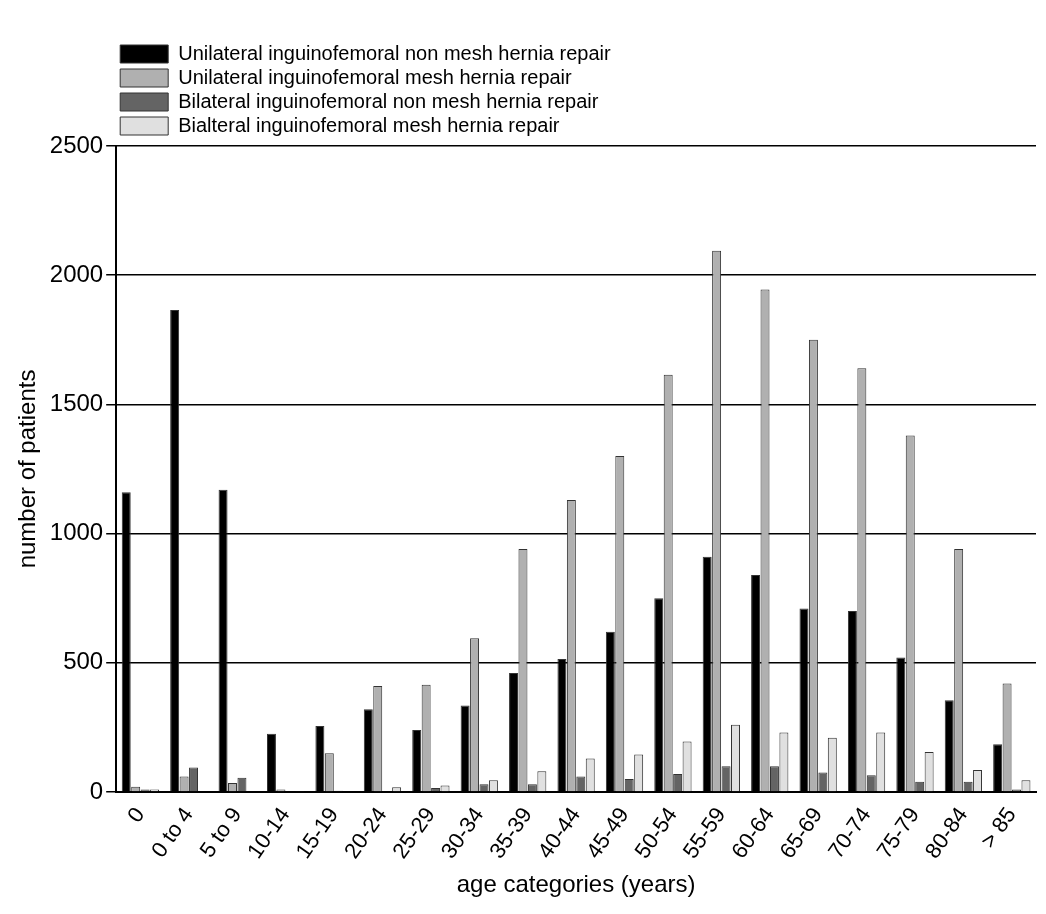  Describe the element at coordinates (96, 790) in the screenshot. I see `y-tick-label: 0` at that location.